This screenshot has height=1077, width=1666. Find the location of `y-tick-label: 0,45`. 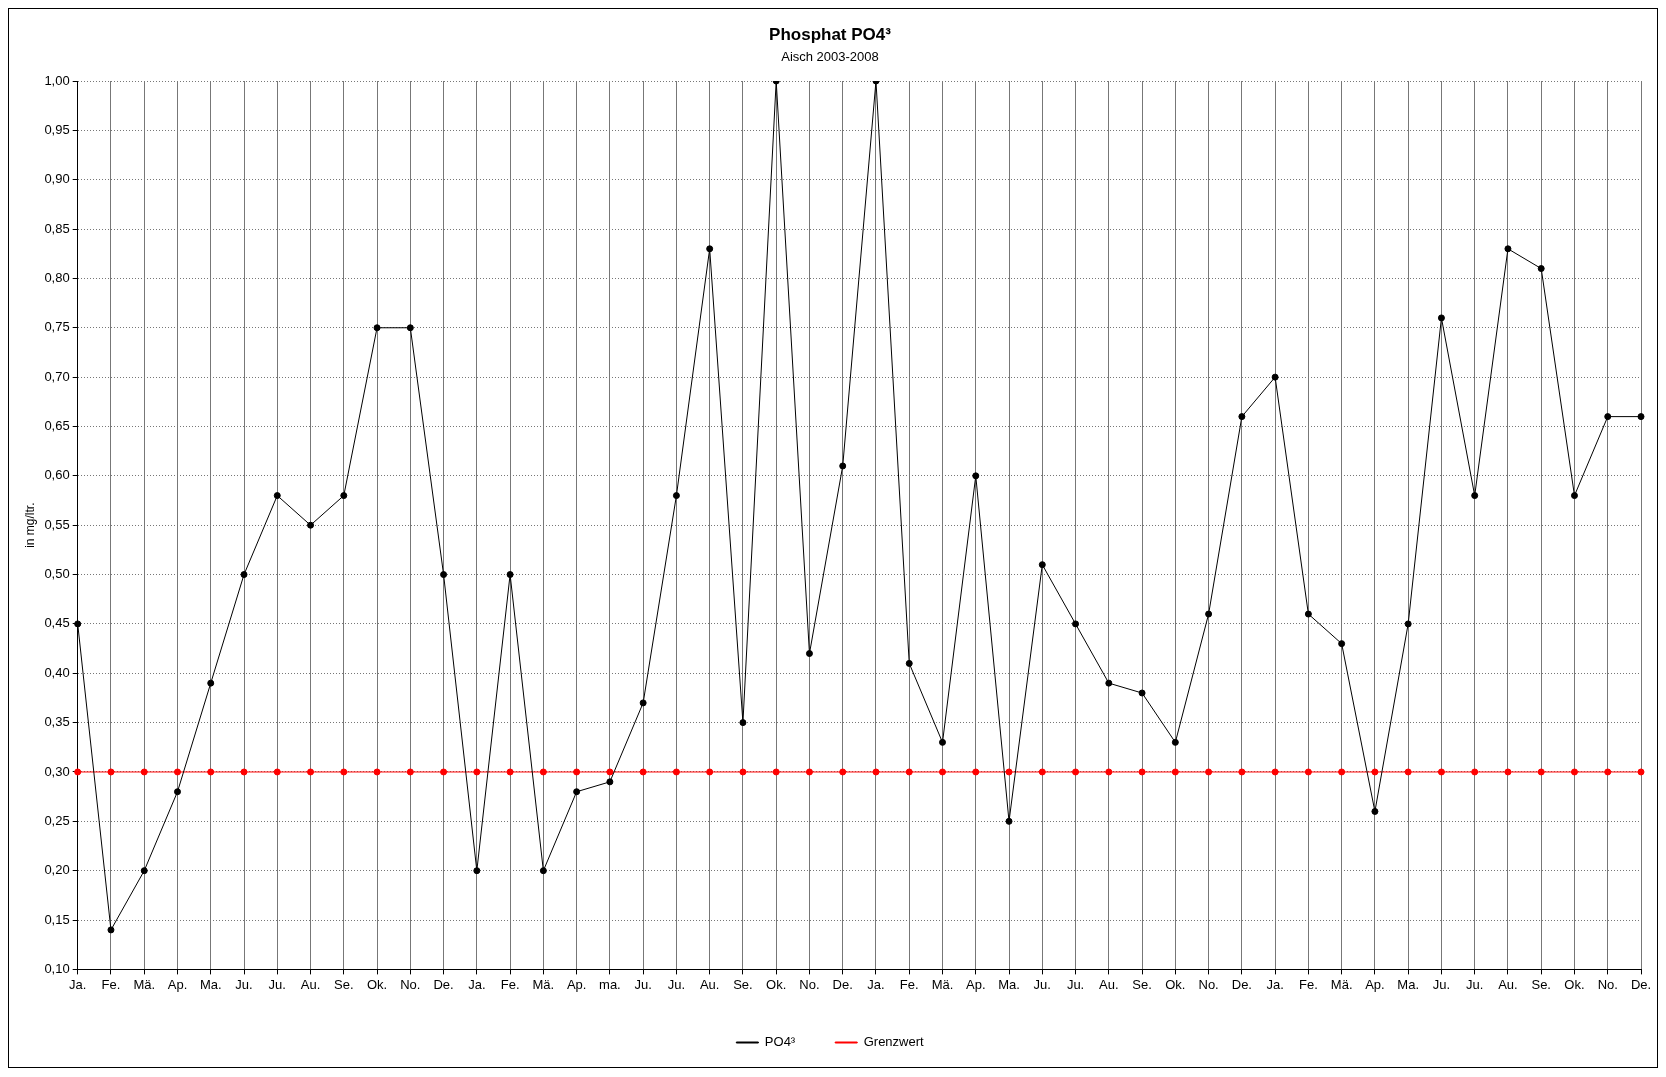

y-tick-label: 0,45 is located at coordinates (57, 623).